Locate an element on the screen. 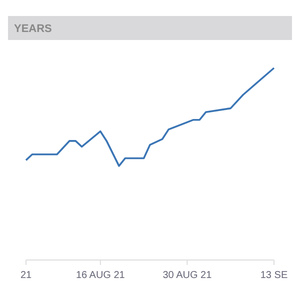 This screenshot has height=300, width=300. x-tick-label: 13 SE is located at coordinates (274, 275).